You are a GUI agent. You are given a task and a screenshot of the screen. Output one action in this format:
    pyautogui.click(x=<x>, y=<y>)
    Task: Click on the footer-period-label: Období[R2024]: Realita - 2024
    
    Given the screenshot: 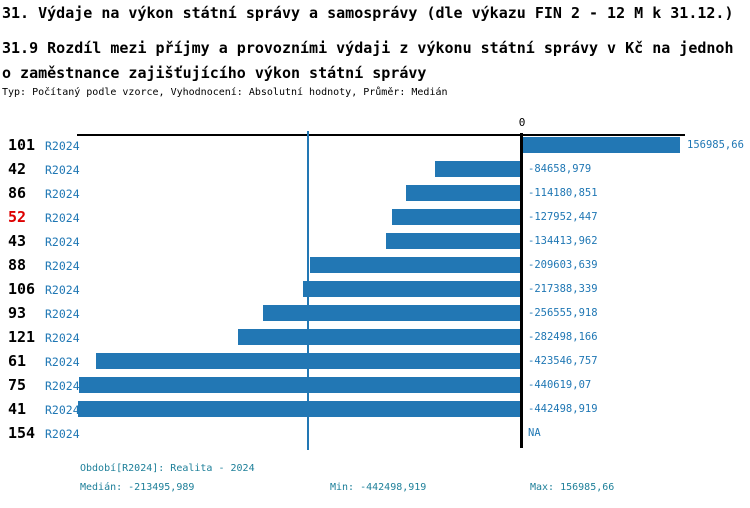 What is the action you would take?
    pyautogui.click(x=167, y=468)
    